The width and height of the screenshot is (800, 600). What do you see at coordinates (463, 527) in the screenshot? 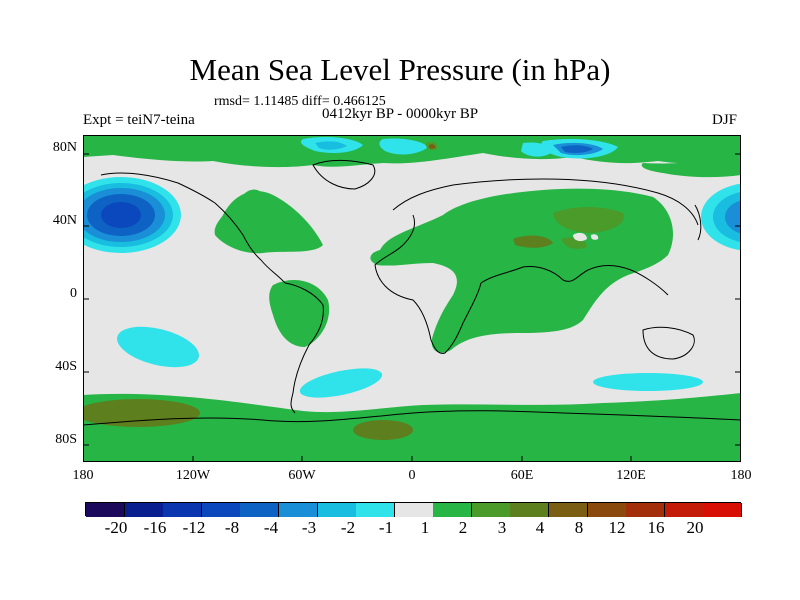
I see `colorbar-label: 2` at bounding box center [463, 527].